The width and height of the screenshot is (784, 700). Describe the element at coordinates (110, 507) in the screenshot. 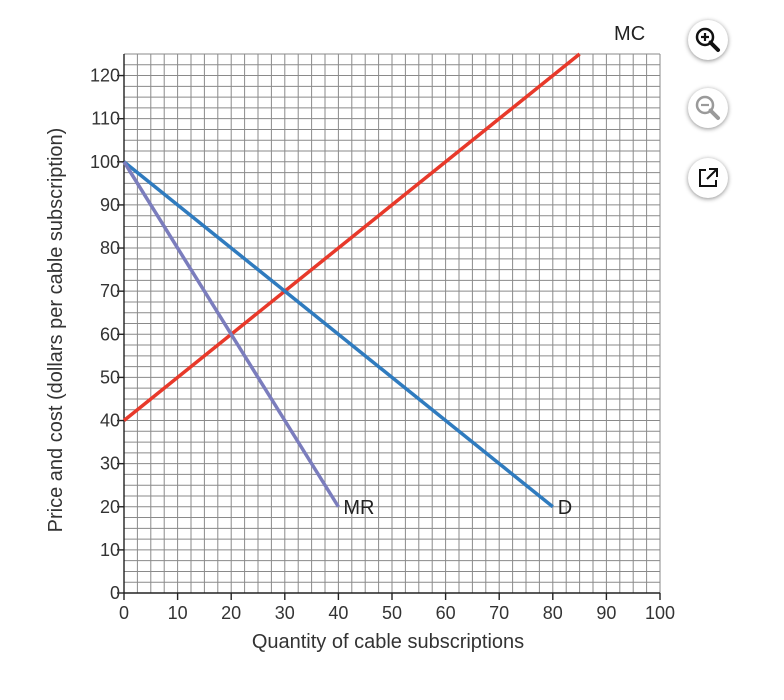

I see `y-tick-label: 20` at that location.